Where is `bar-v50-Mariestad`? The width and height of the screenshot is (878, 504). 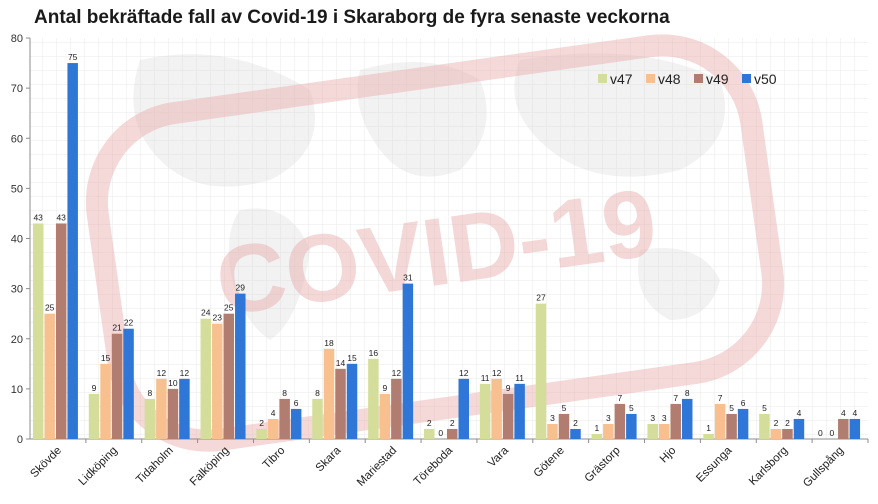
bar-v50-Mariestad is located at coordinates (408, 361).